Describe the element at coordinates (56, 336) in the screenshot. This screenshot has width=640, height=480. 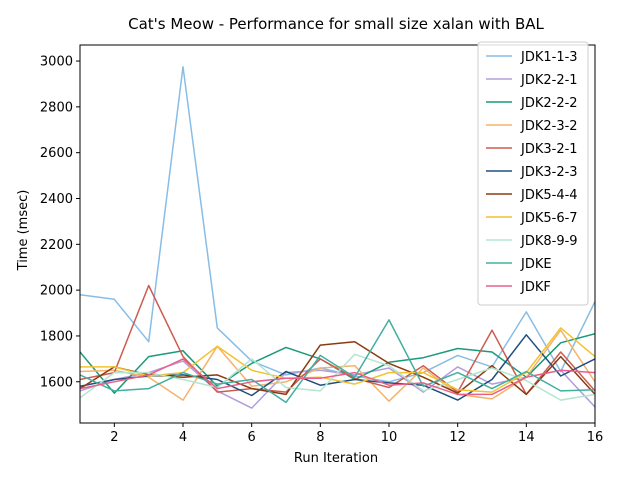
I see `y-tick-label: 1800` at that location.